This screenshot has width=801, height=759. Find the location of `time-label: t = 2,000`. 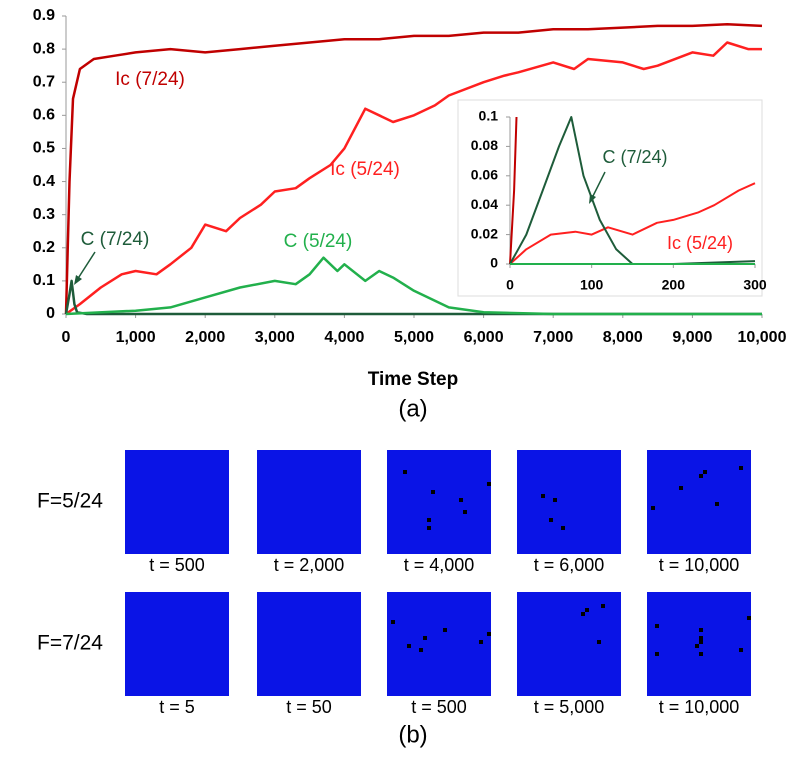

time-label: t = 2,000 is located at coordinates (309, 565).